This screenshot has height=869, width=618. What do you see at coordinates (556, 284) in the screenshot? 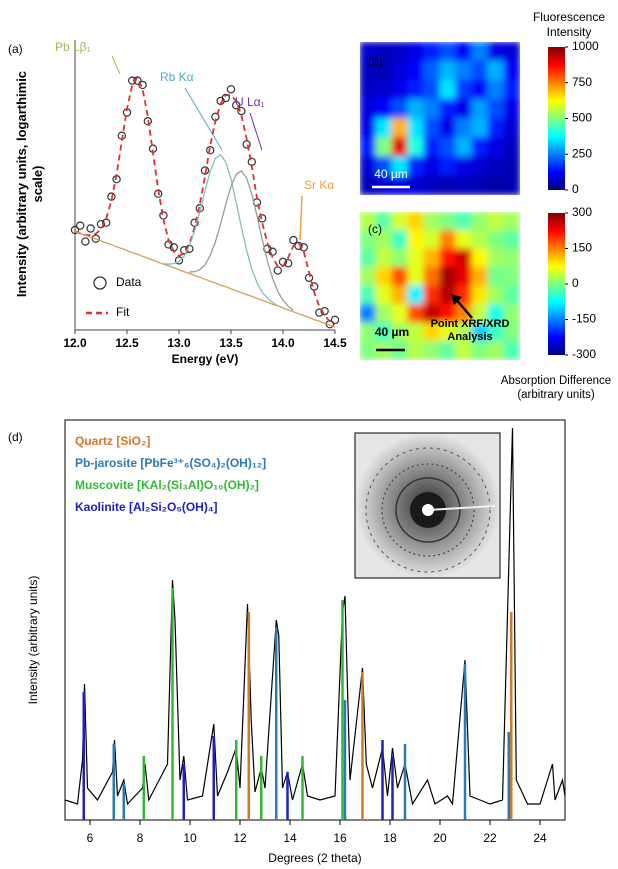
I see `colorbar` at bounding box center [556, 284].